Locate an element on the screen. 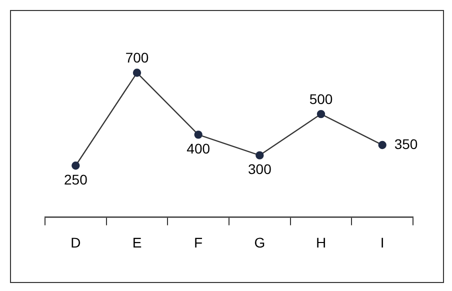 The image size is (452, 291). x-tick-label: G is located at coordinates (260, 242).